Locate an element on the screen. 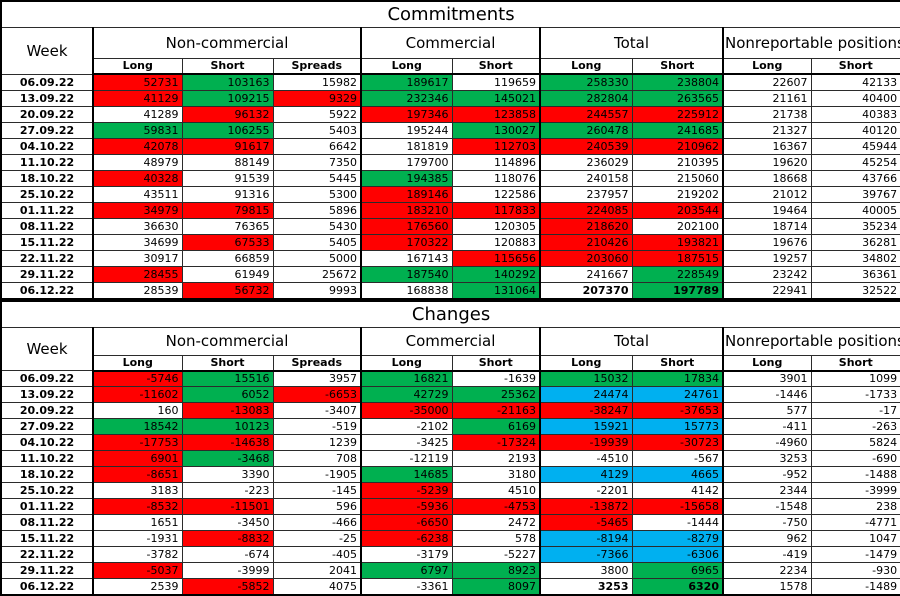 This screenshot has width=900, height=596. value-cell: 36630 is located at coordinates (137, 226).